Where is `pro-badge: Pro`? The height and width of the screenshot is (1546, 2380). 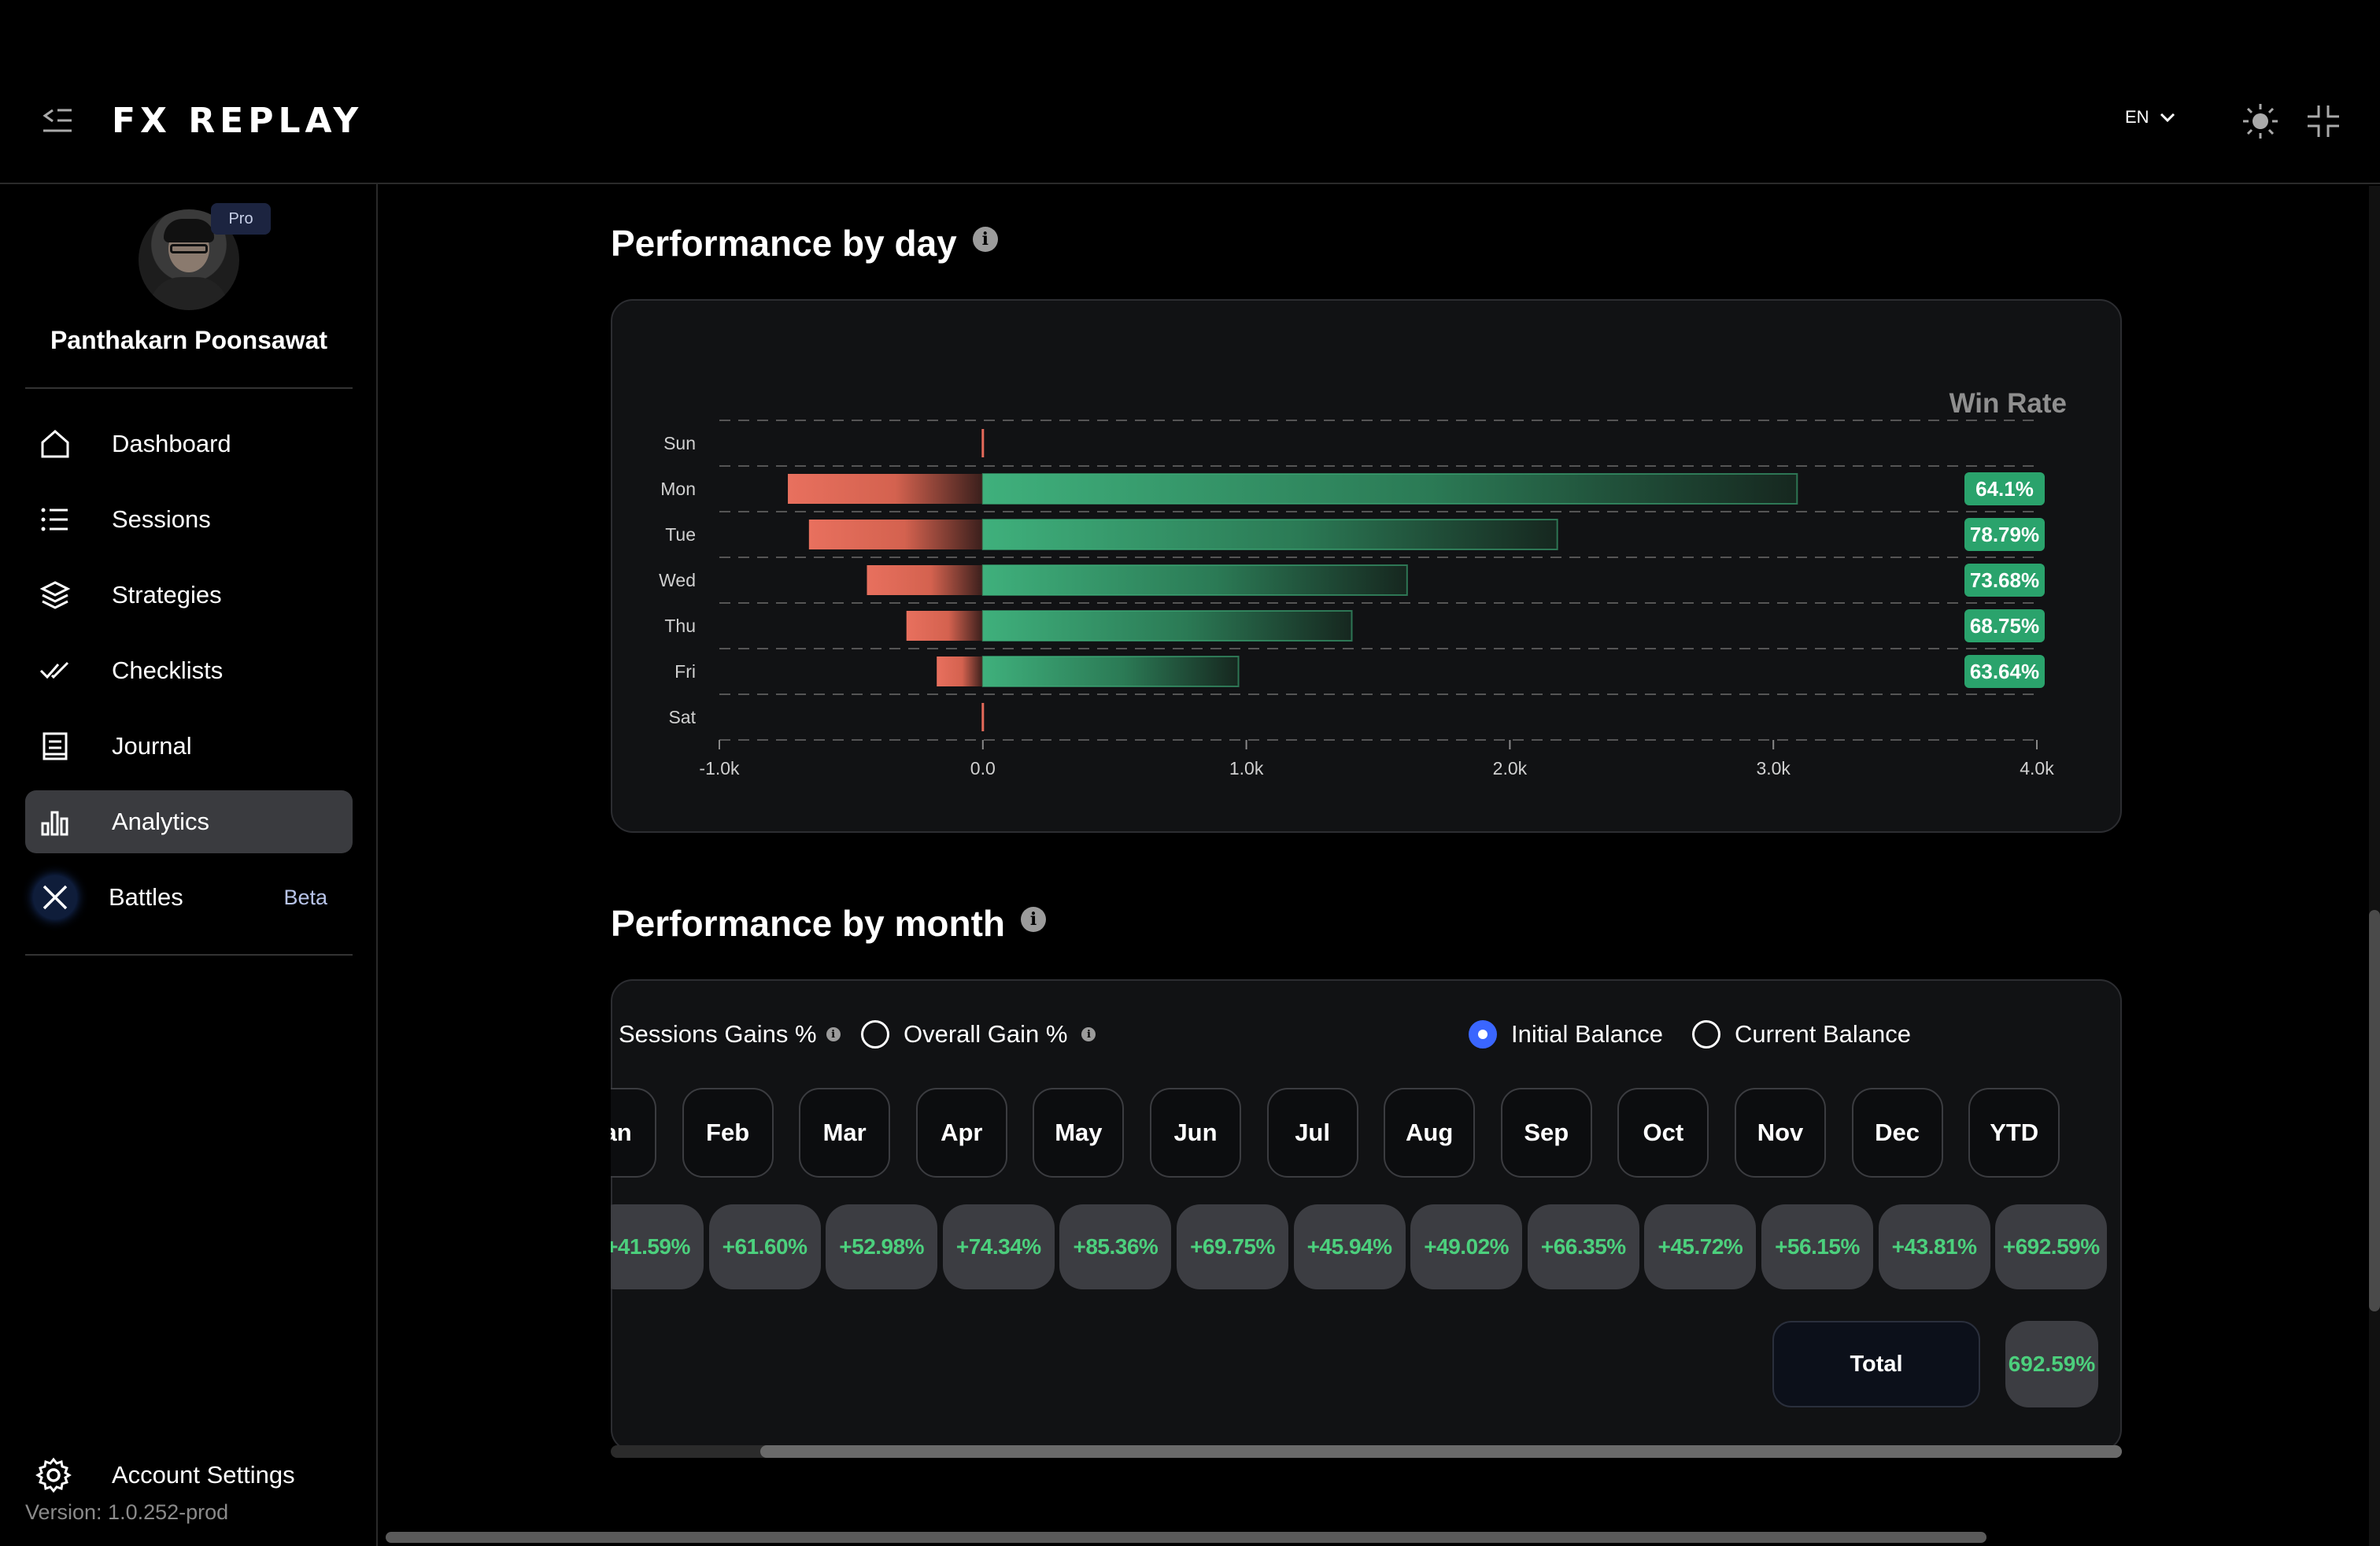 pro-badge: Pro is located at coordinates (241, 219).